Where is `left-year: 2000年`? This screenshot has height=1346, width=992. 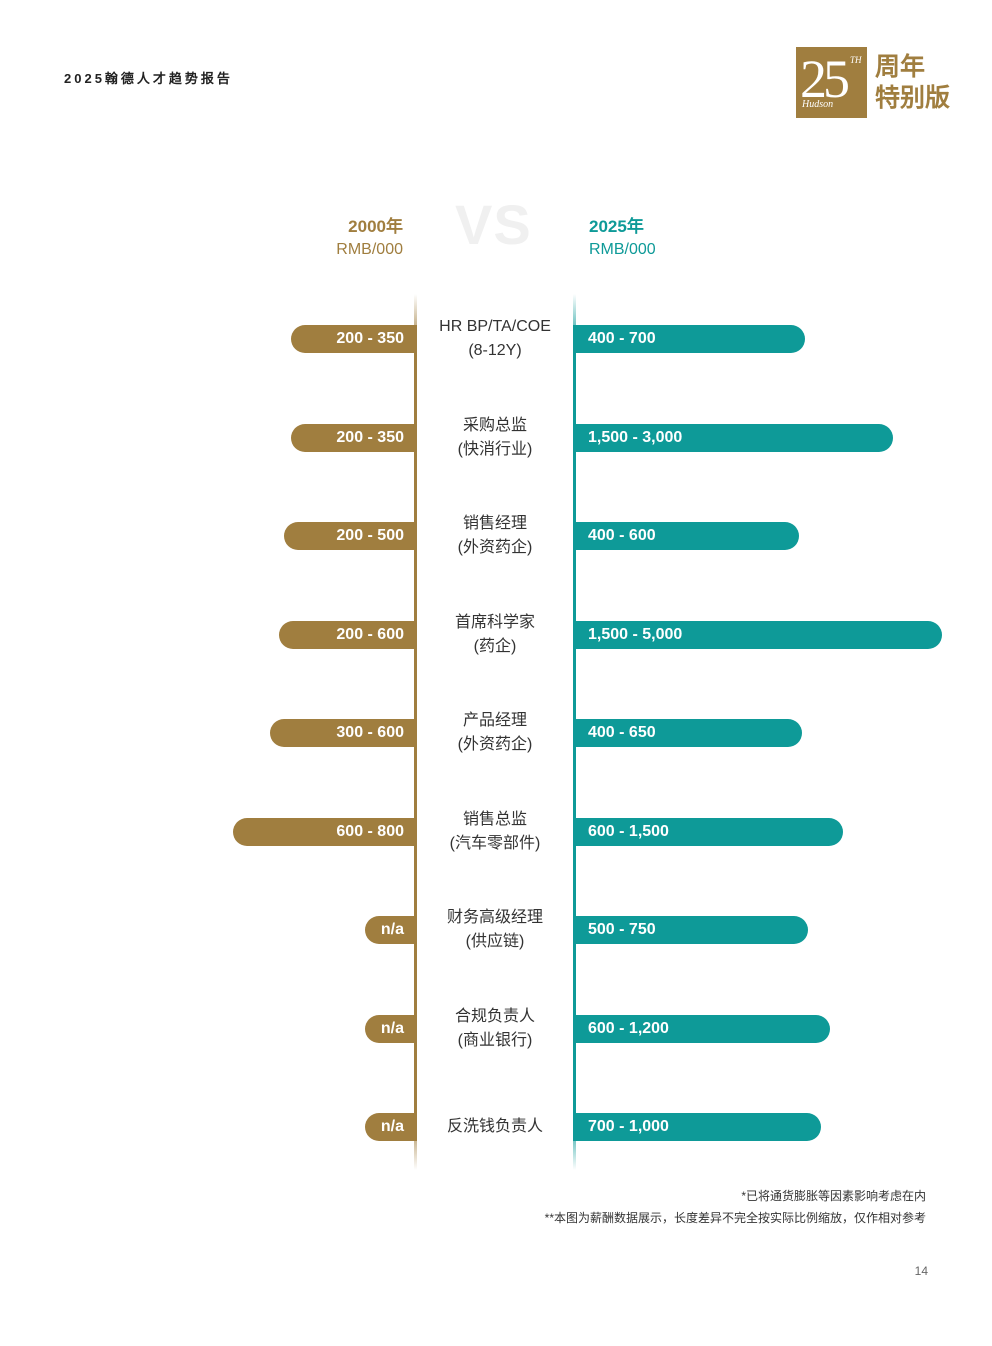
left-year: 2000年 is located at coordinates (375, 226).